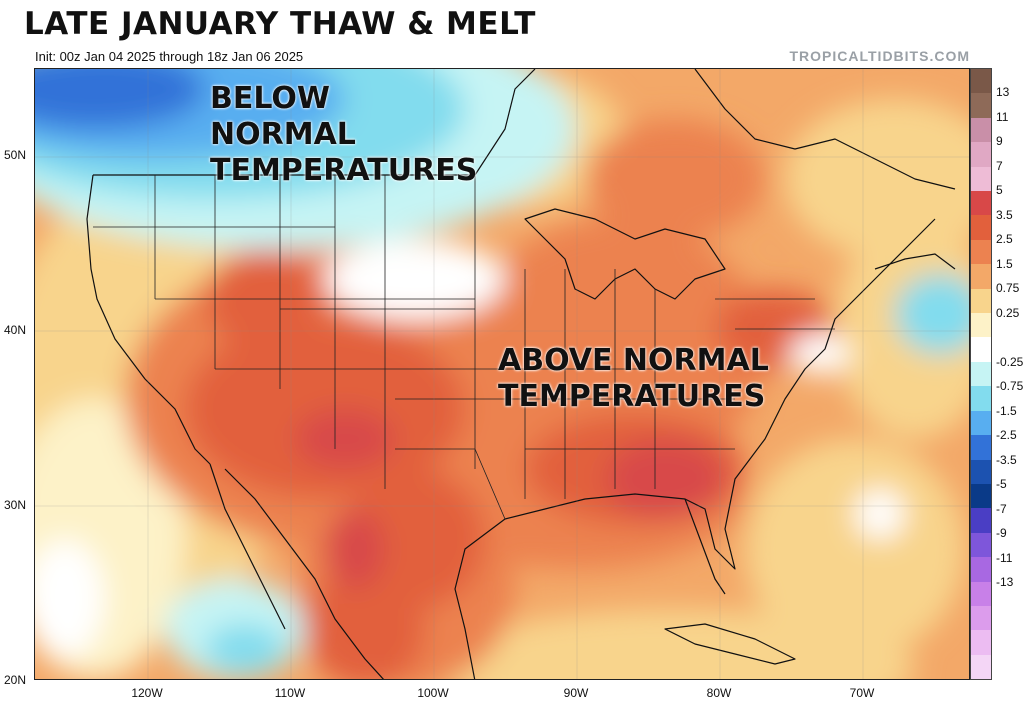  What do you see at coordinates (1008, 312) in the screenshot?
I see `colorbar-tick-label: 0.25` at bounding box center [1008, 312].